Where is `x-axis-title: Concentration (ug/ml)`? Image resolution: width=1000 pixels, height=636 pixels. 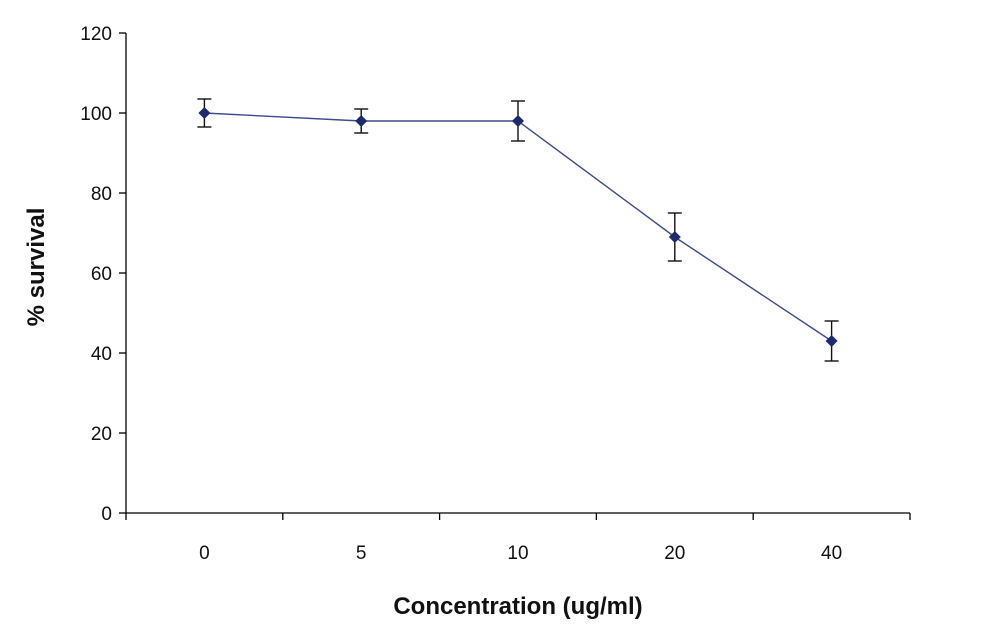
x-axis-title: Concentration (ug/ml) is located at coordinates (517, 606).